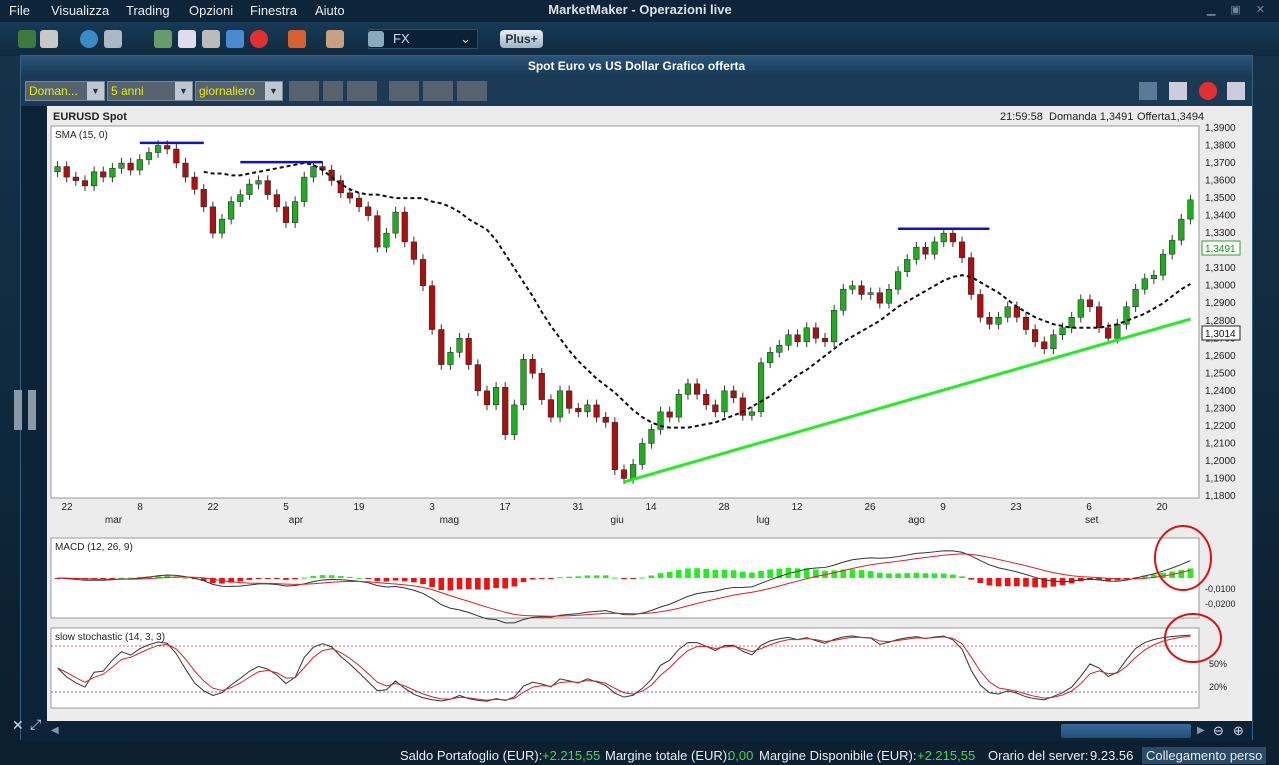 The height and width of the screenshot is (765, 1279). I want to click on zoom-out-icon: ⊖, so click(1218, 730).